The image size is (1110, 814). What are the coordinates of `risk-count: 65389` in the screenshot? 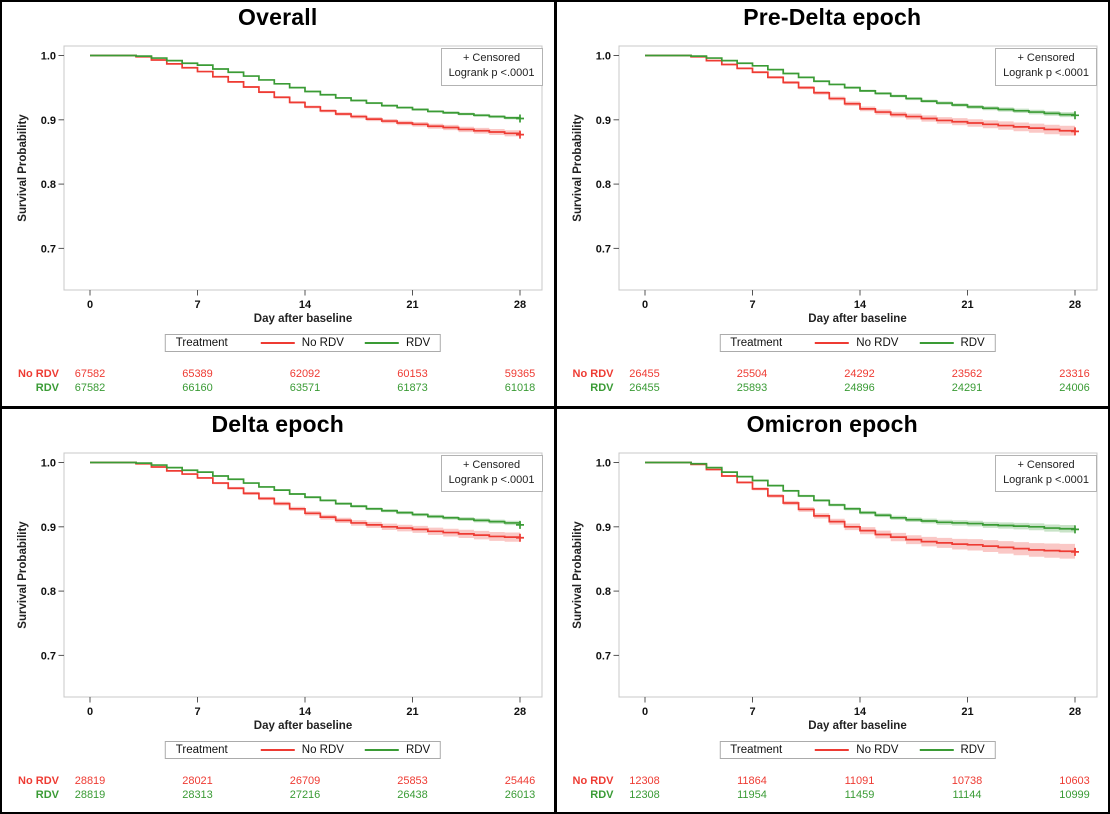 It's located at (197, 374).